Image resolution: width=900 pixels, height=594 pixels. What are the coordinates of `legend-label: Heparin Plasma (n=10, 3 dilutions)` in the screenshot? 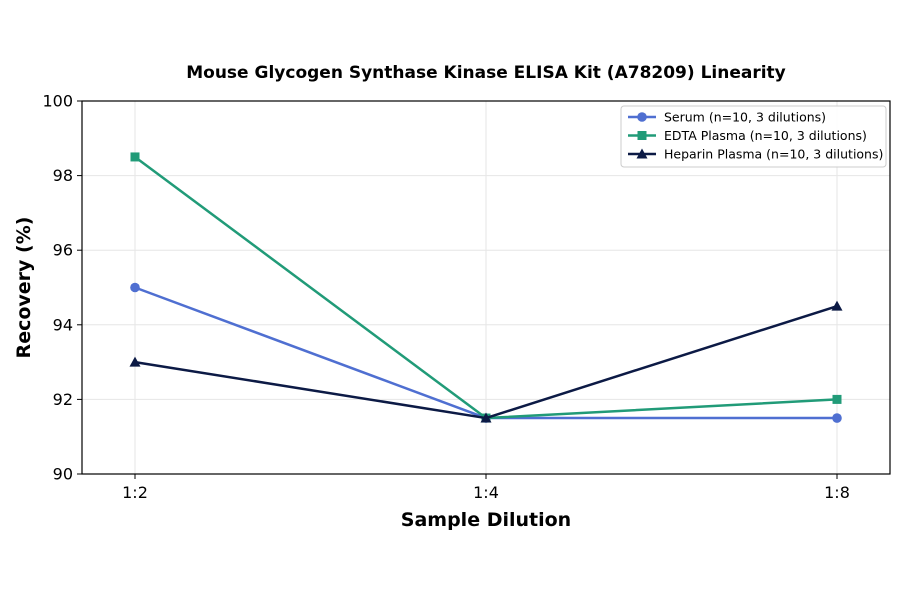 It's located at (773, 154).